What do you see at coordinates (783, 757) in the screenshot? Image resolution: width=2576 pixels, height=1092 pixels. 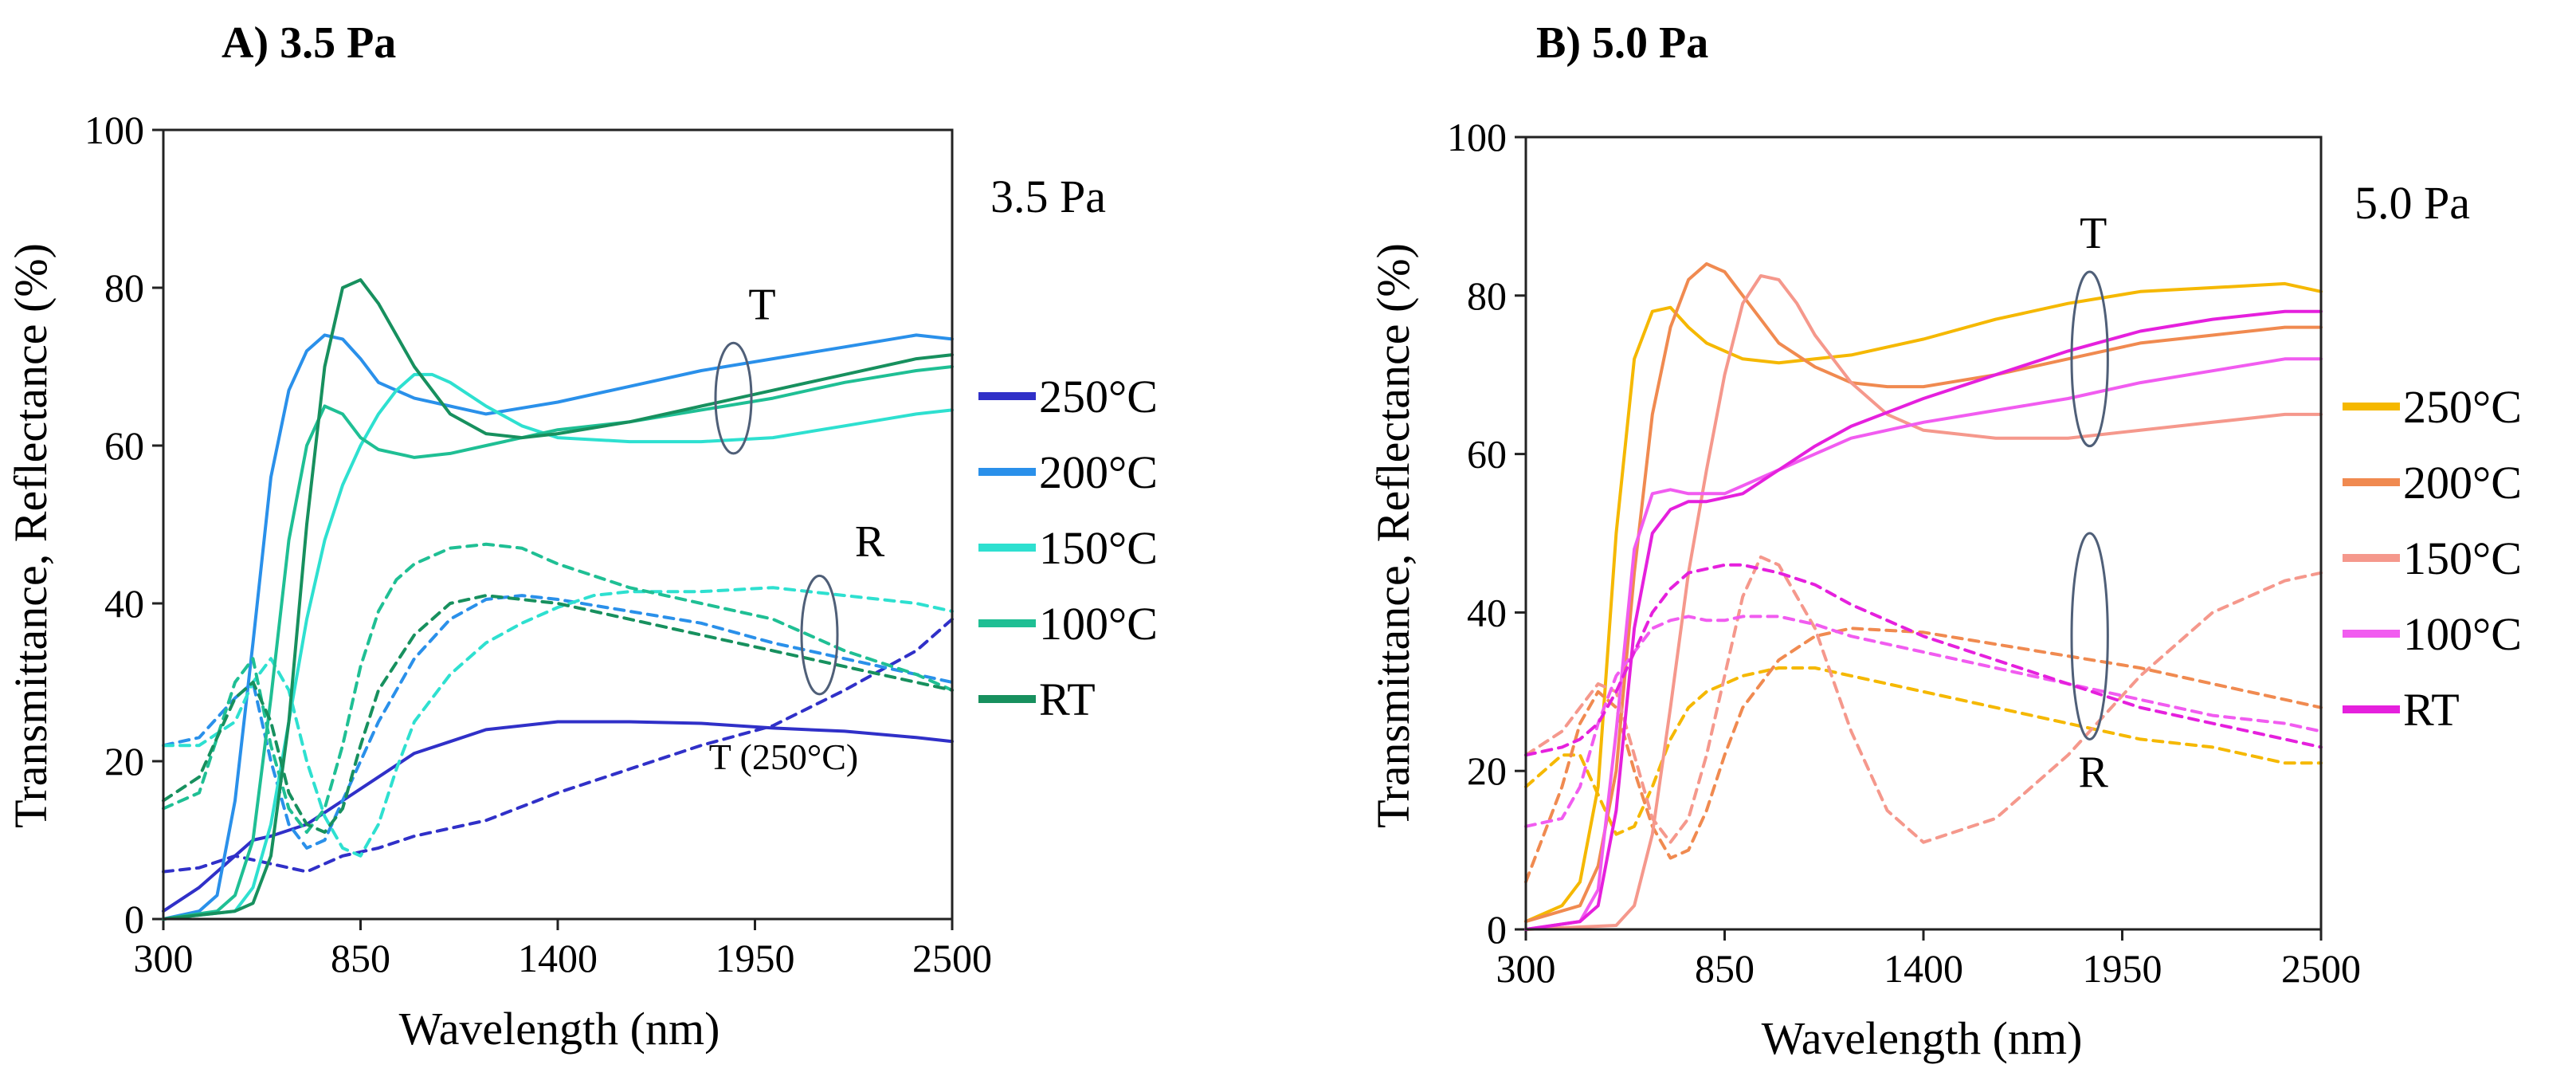 I see `annotation-t250-label: T (250°C)` at bounding box center [783, 757].